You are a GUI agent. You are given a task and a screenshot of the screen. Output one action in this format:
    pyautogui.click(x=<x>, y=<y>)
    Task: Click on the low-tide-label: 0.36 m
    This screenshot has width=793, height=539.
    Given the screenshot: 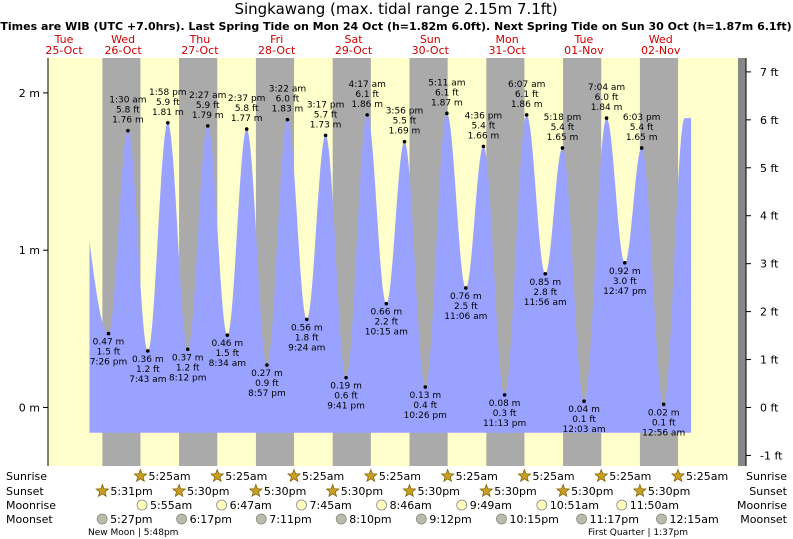 What is the action you would take?
    pyautogui.click(x=148, y=360)
    